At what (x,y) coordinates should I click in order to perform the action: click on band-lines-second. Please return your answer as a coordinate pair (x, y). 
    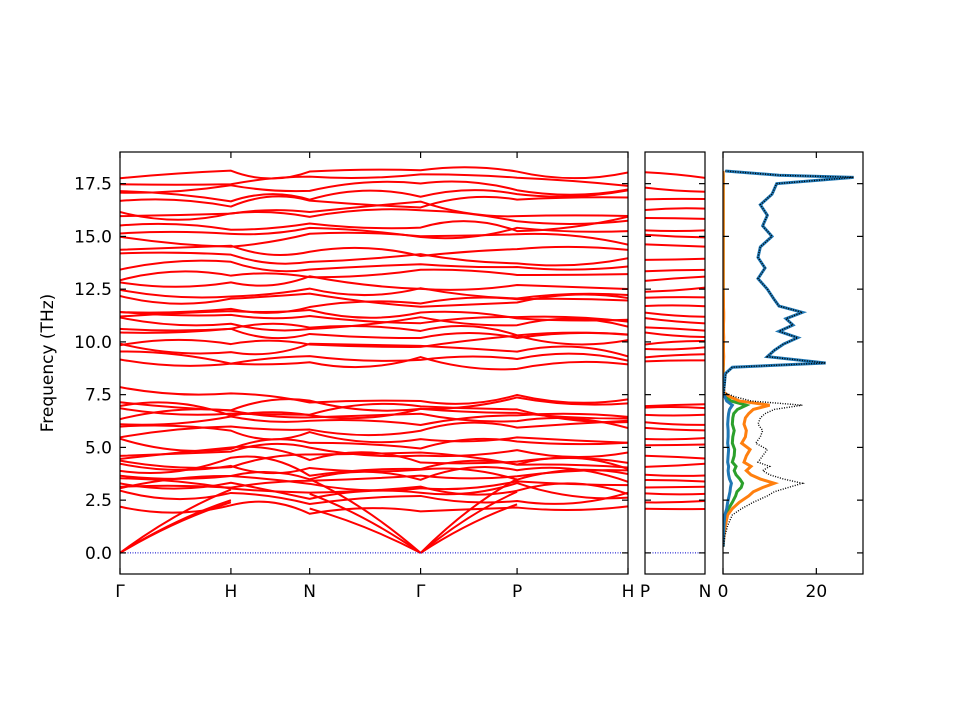
    Looking at the image, I should click on (675, 341).